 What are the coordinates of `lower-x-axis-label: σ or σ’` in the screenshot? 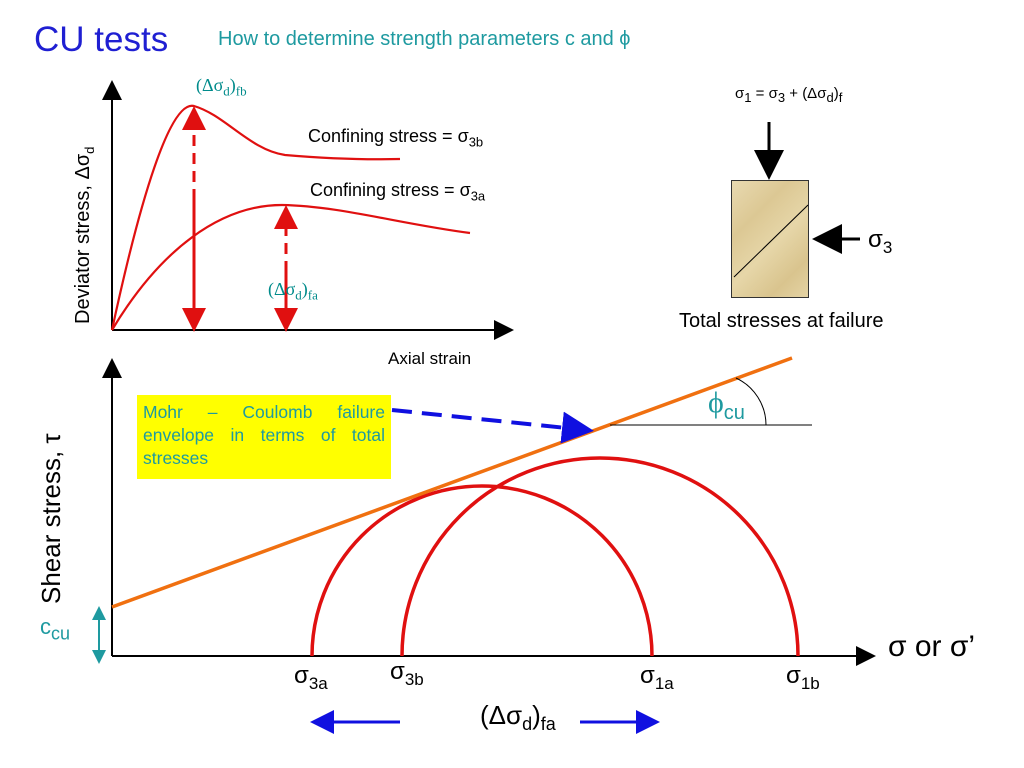 It's located at (932, 646).